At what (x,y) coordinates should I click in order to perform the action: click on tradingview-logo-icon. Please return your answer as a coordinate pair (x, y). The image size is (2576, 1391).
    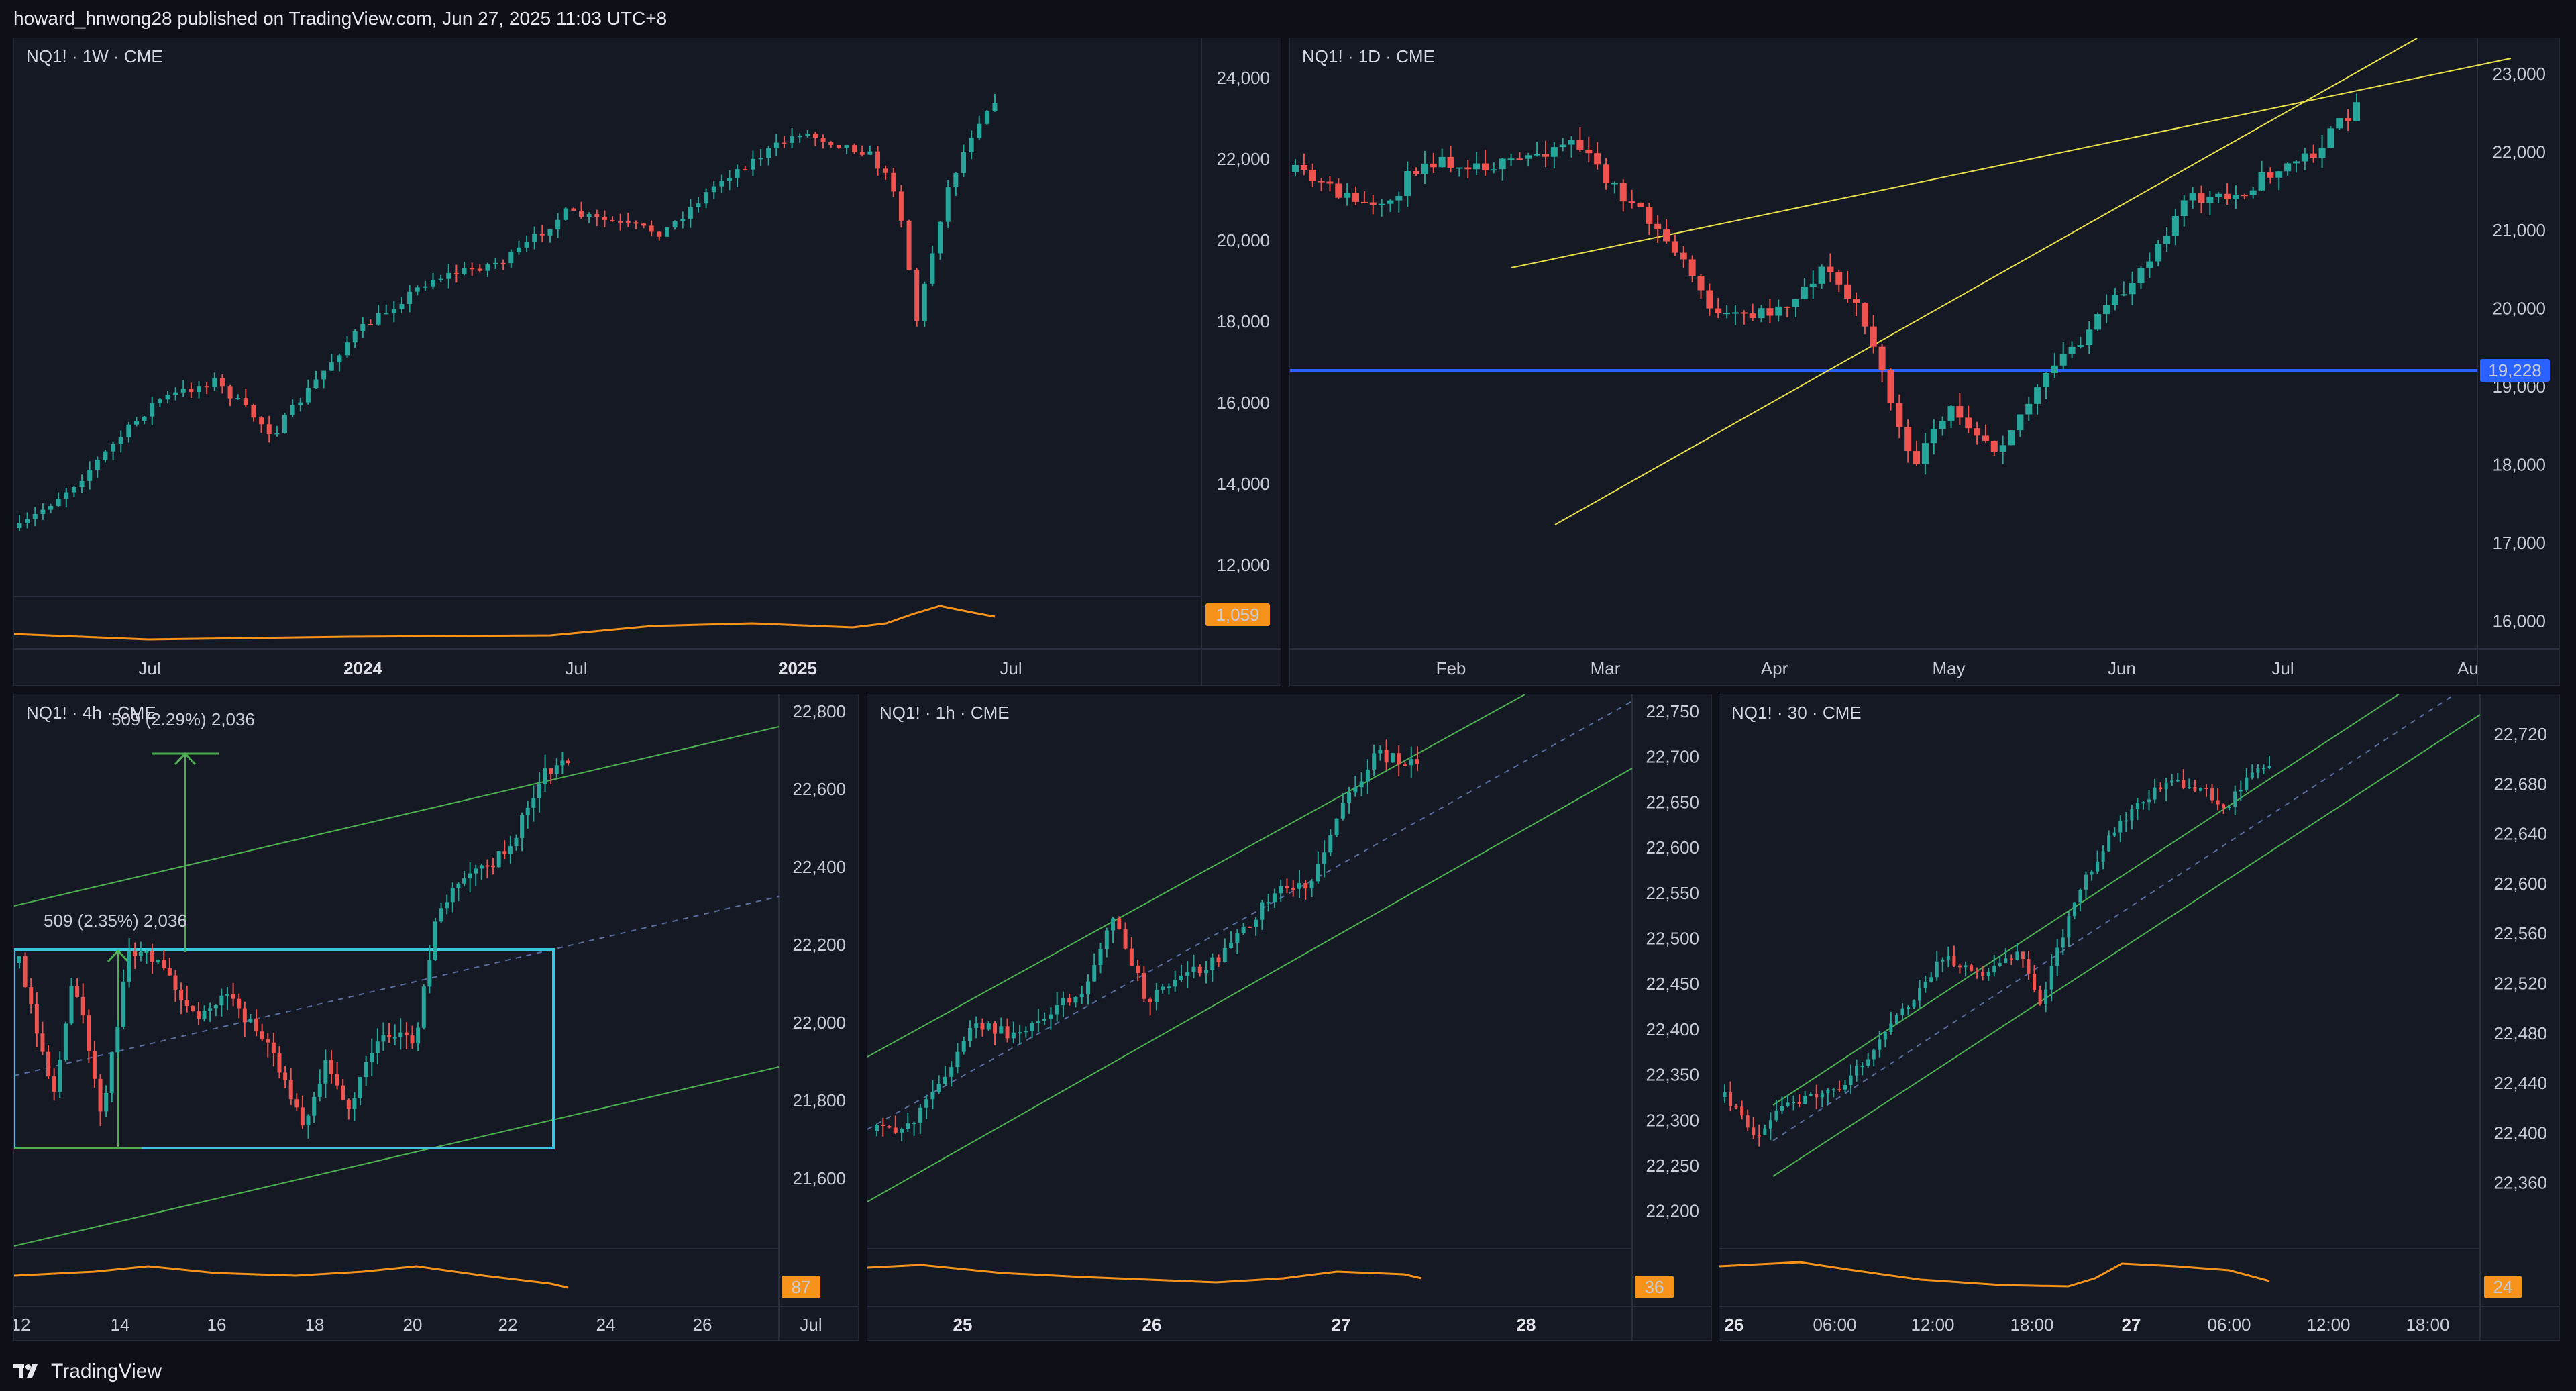
    Looking at the image, I should click on (28, 1371).